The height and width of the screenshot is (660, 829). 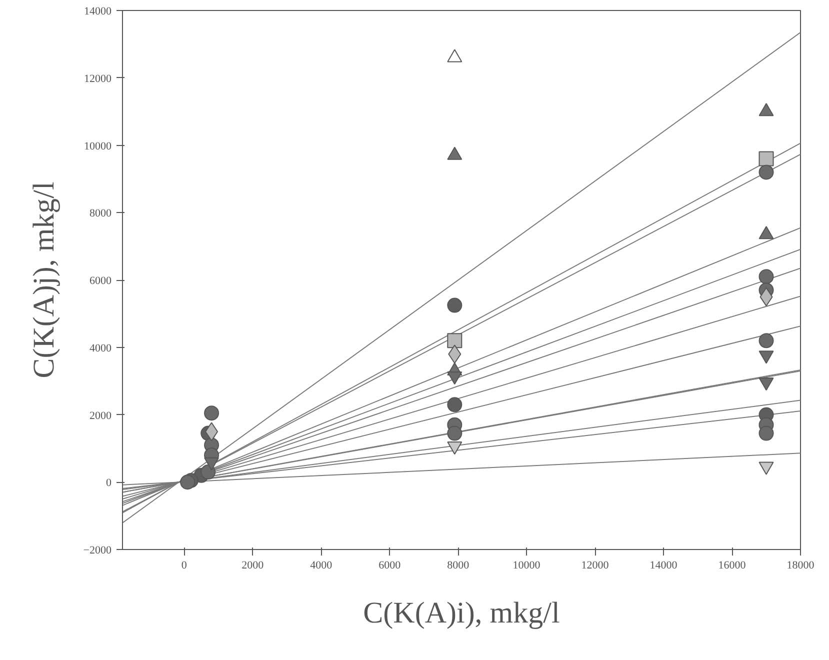 I want to click on x-tick-label: 4000, so click(x=321, y=566).